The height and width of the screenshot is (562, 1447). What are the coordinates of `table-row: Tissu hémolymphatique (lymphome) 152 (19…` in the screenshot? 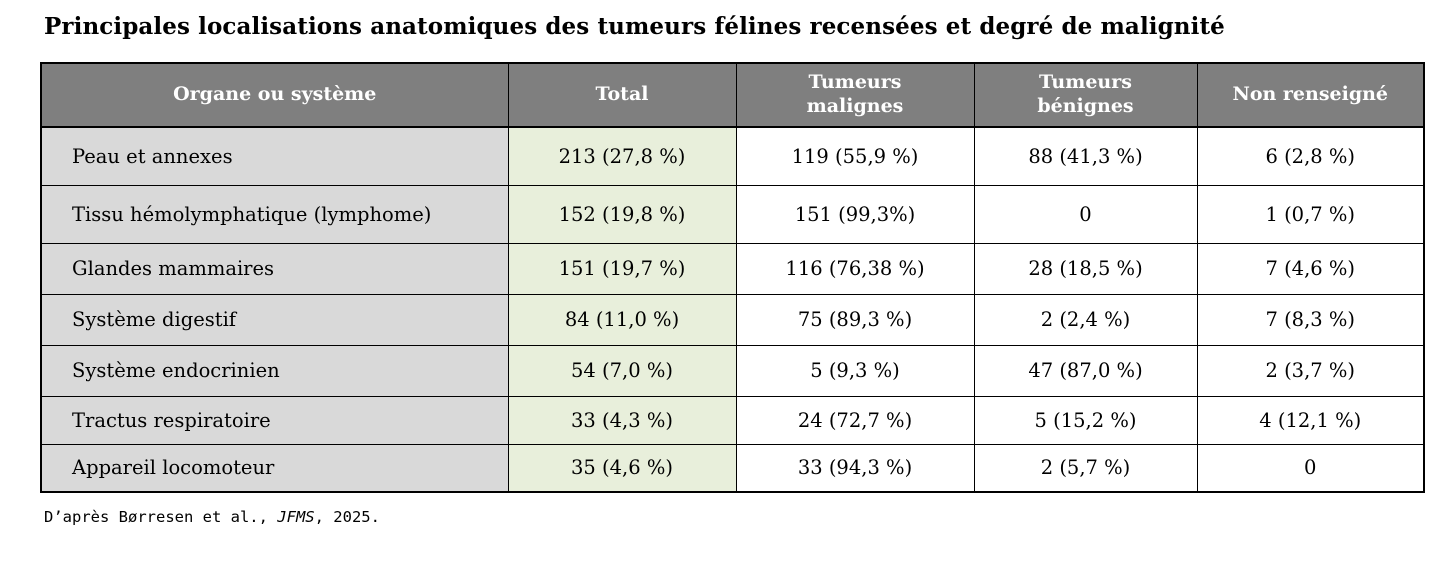 It's located at (732, 214).